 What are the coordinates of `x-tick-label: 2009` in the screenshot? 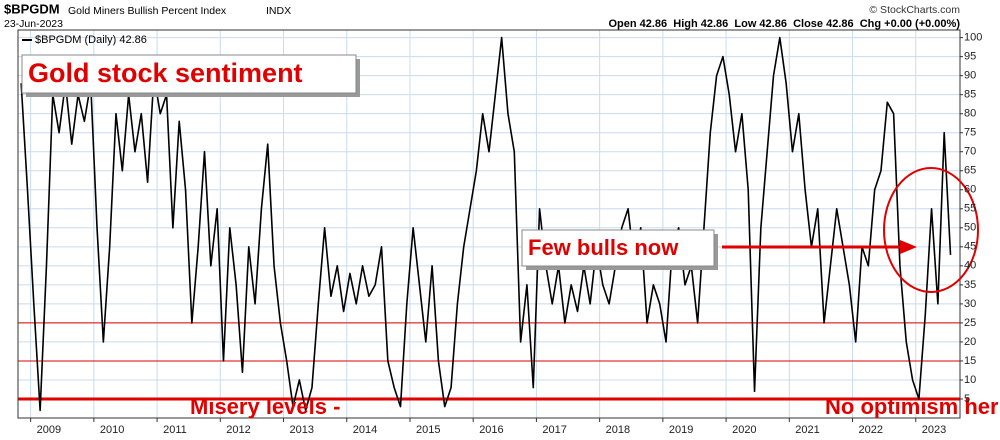 It's located at (49, 430).